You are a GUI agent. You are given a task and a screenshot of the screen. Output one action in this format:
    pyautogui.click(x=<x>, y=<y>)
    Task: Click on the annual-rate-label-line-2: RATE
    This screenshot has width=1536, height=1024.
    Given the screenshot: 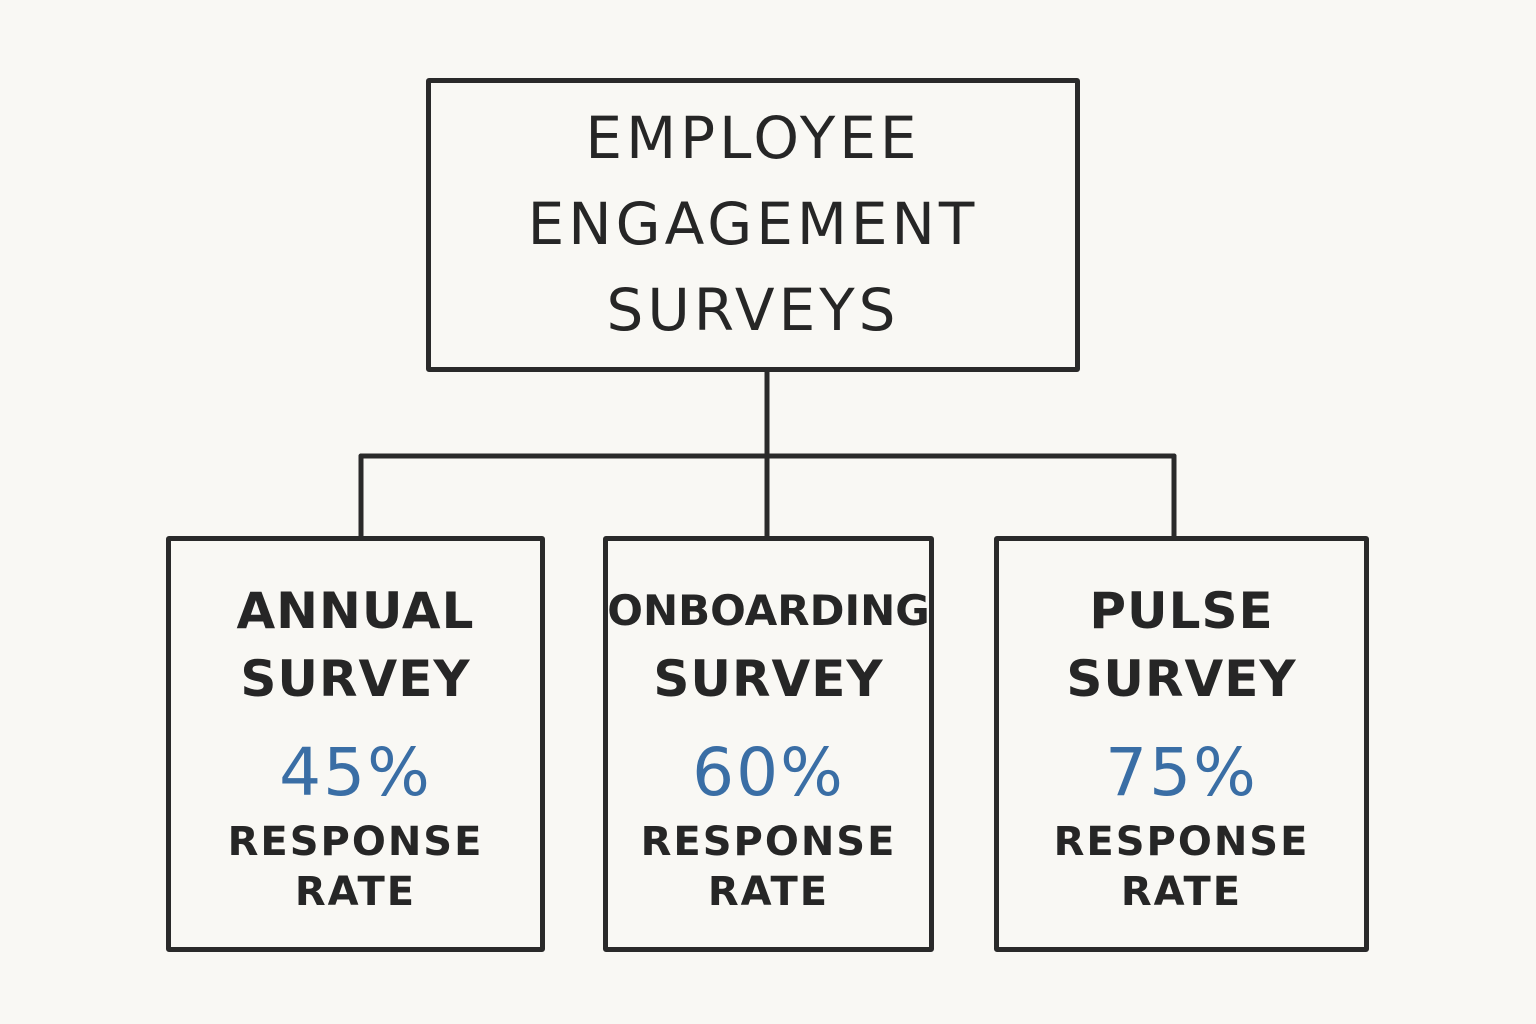 What is the action you would take?
    pyautogui.click(x=355, y=892)
    